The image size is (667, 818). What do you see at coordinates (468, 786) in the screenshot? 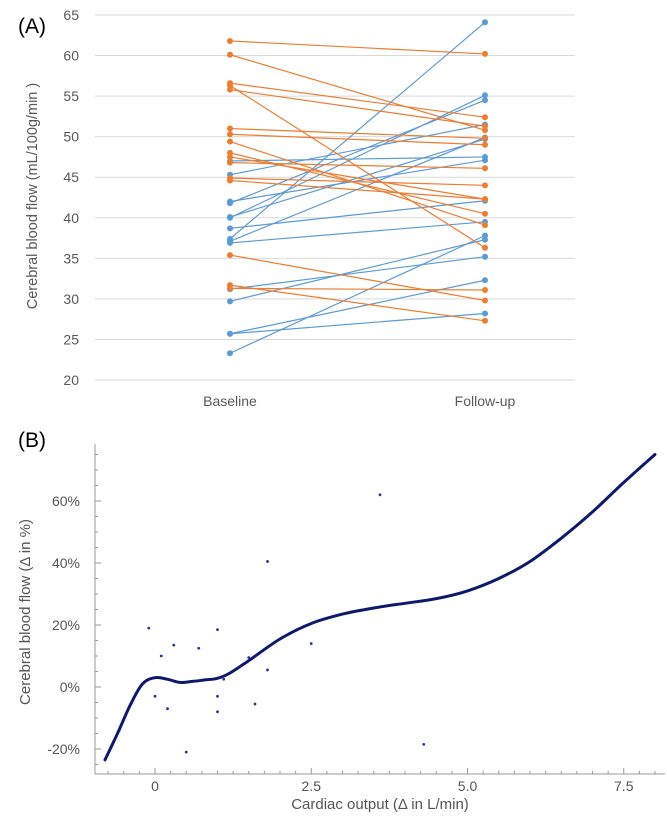
I see `panel-b-x-tick-label: 5.0` at bounding box center [468, 786].